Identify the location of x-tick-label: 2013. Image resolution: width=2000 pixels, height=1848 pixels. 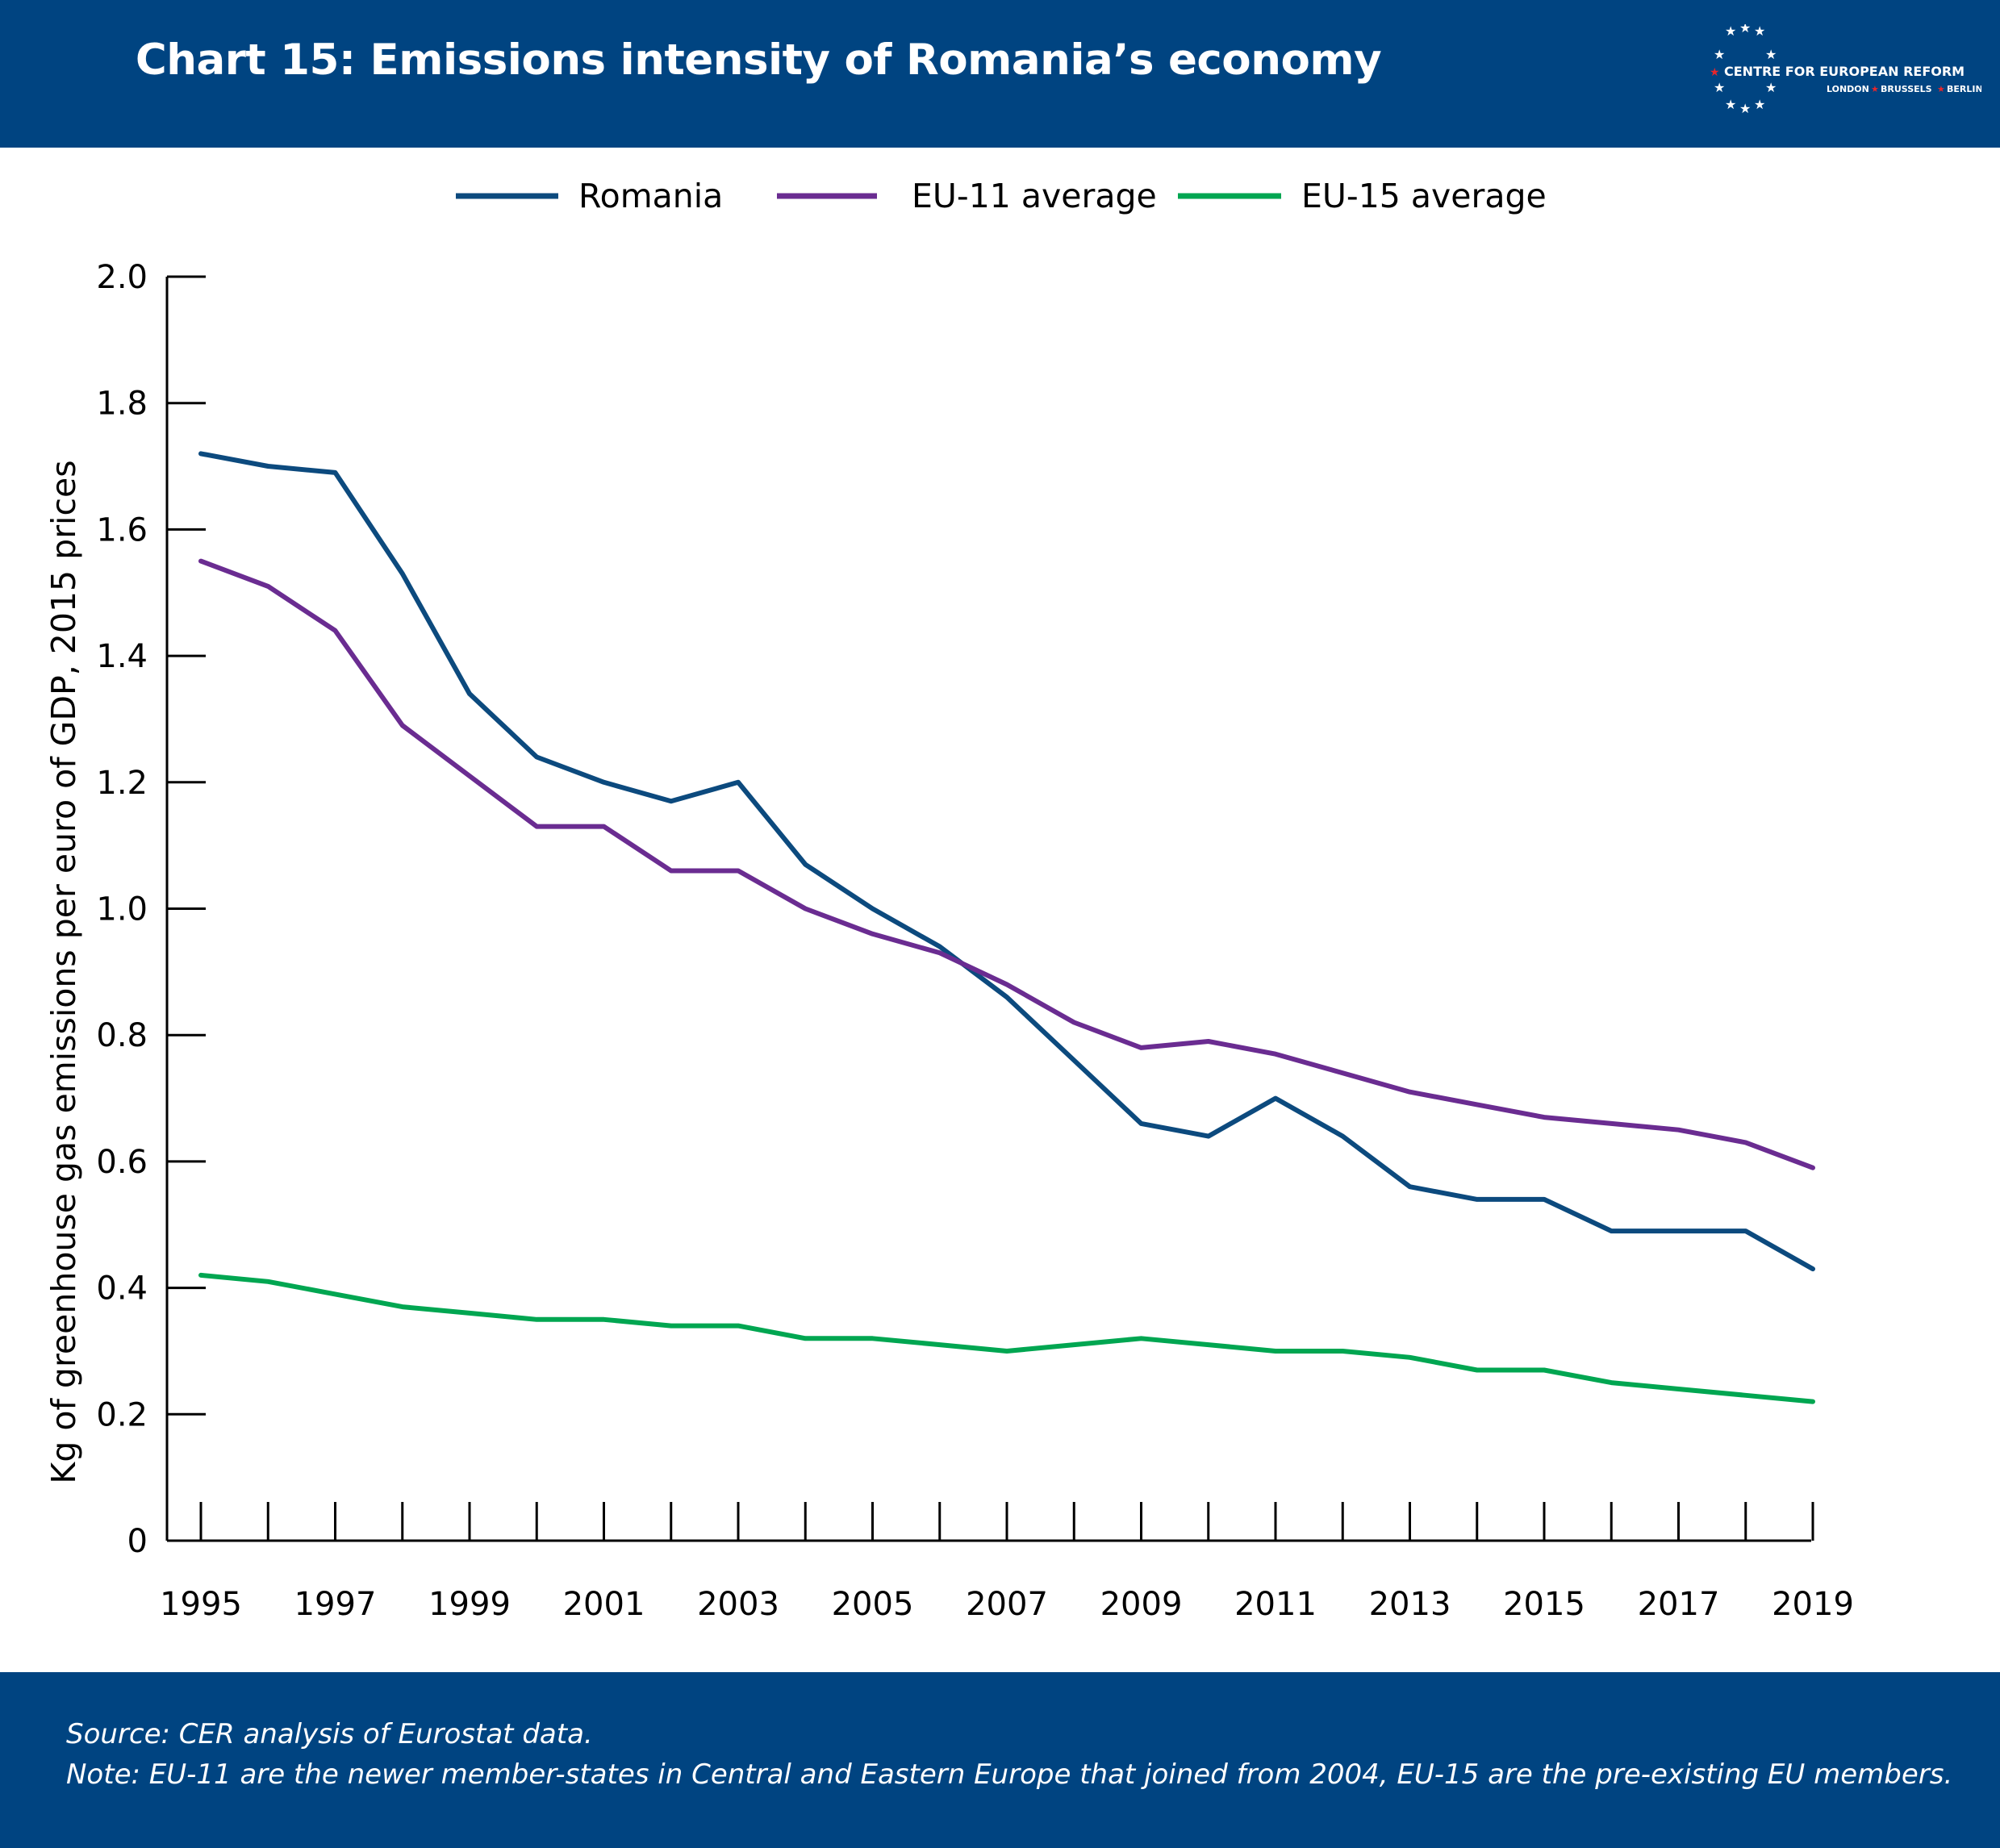
(1410, 1604).